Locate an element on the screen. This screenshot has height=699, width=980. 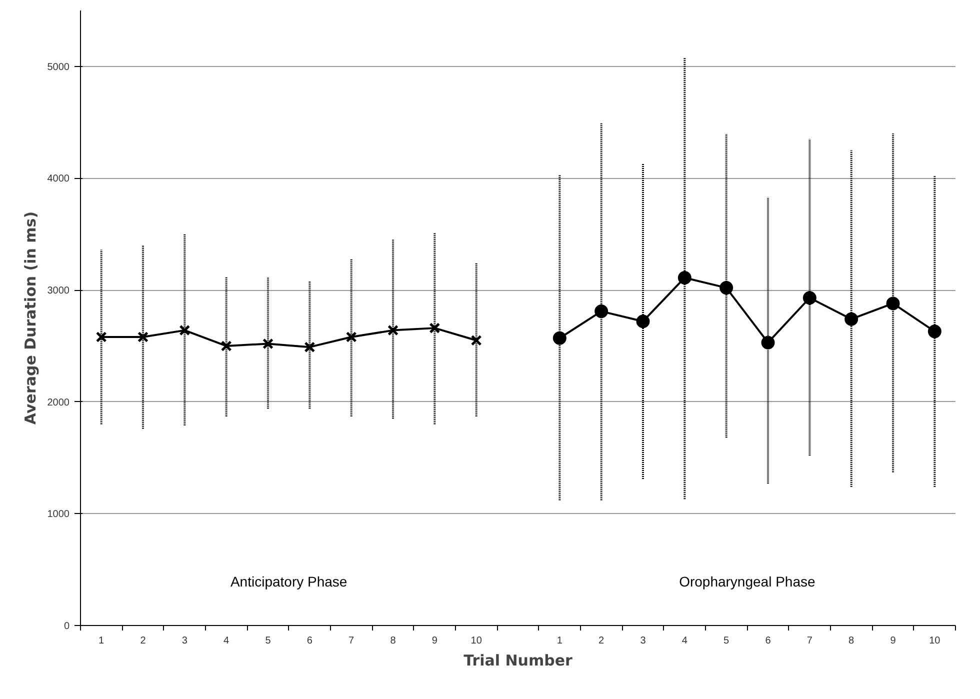
y-tick-label: 3000 is located at coordinates (58, 291).